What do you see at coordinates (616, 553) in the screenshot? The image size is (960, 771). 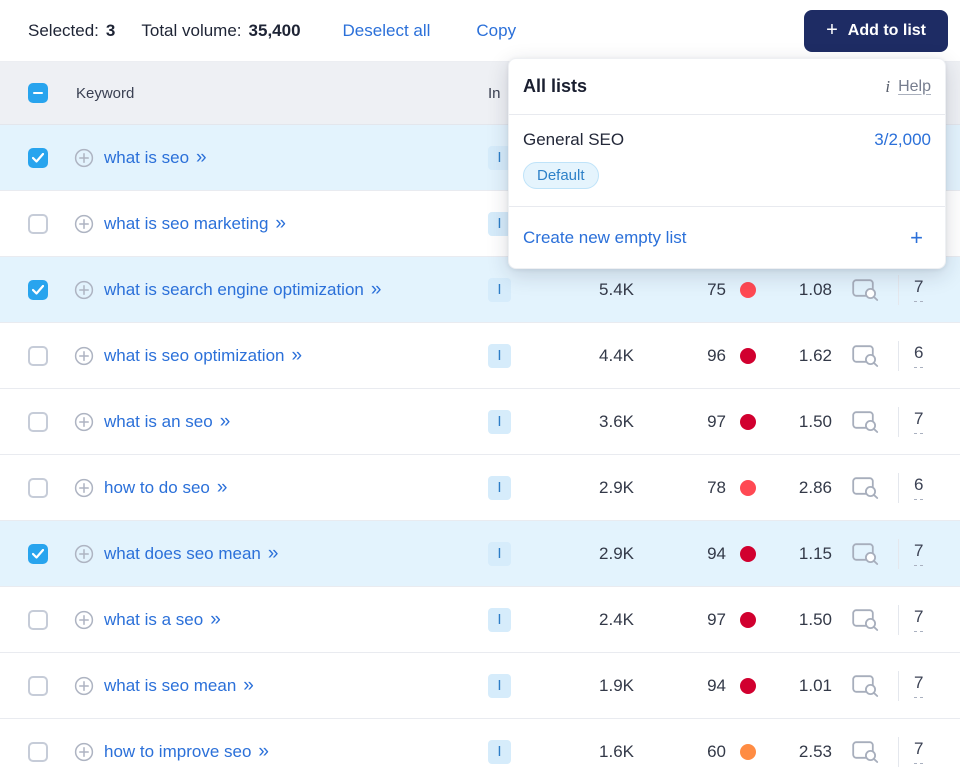 I see `volume-value: 2.9K` at bounding box center [616, 553].